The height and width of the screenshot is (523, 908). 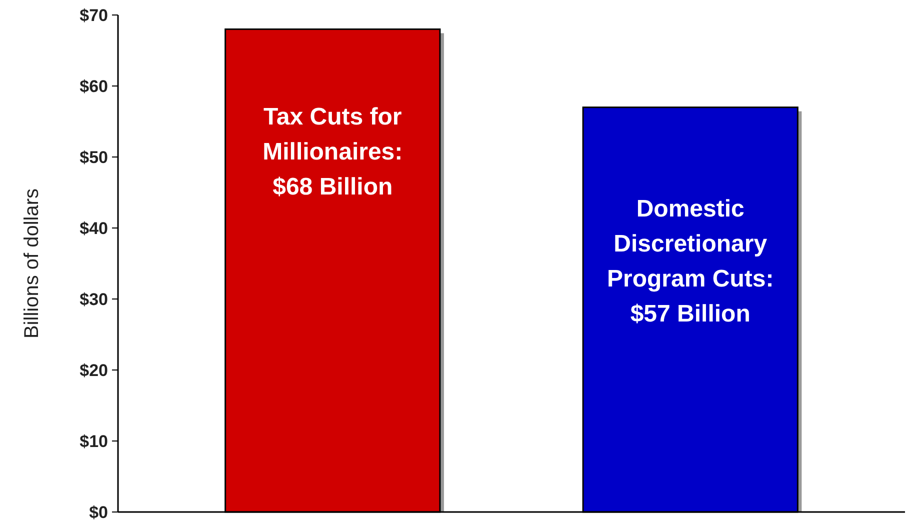 What do you see at coordinates (94, 228) in the screenshot?
I see `y-tick-label: $40` at bounding box center [94, 228].